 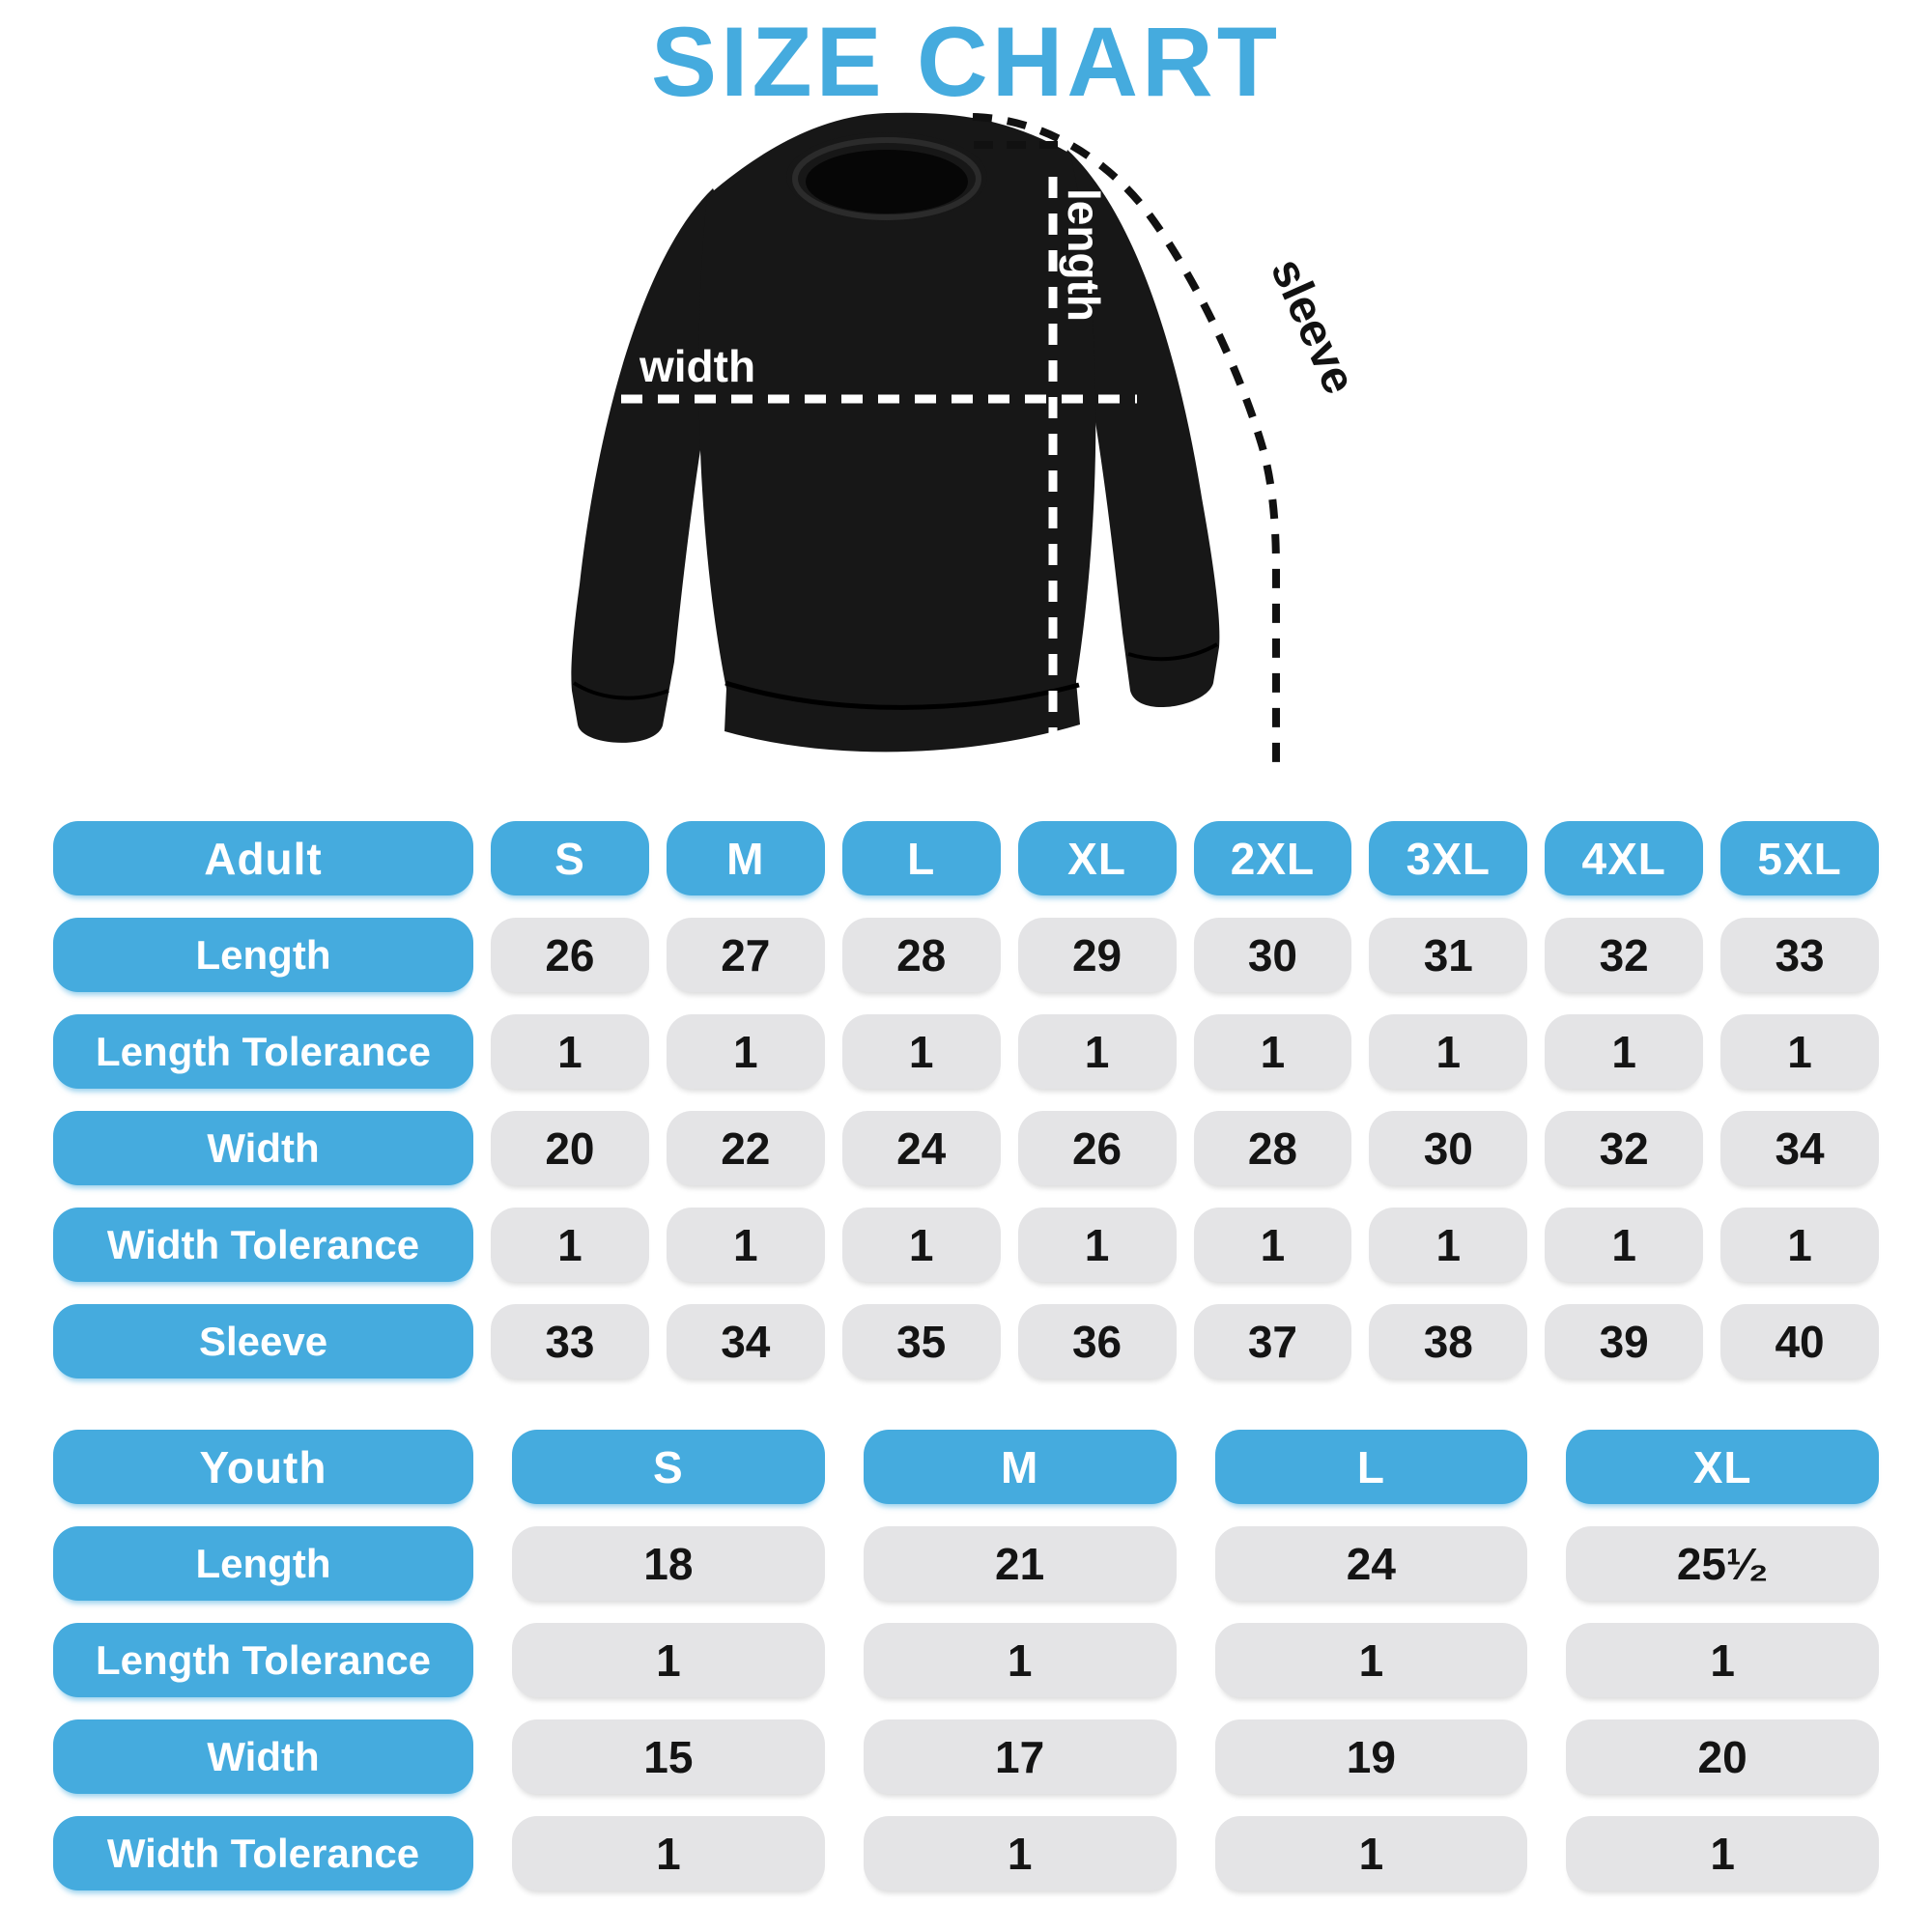 What do you see at coordinates (263, 955) in the screenshot?
I see `adult-row-label-length: Length` at bounding box center [263, 955].